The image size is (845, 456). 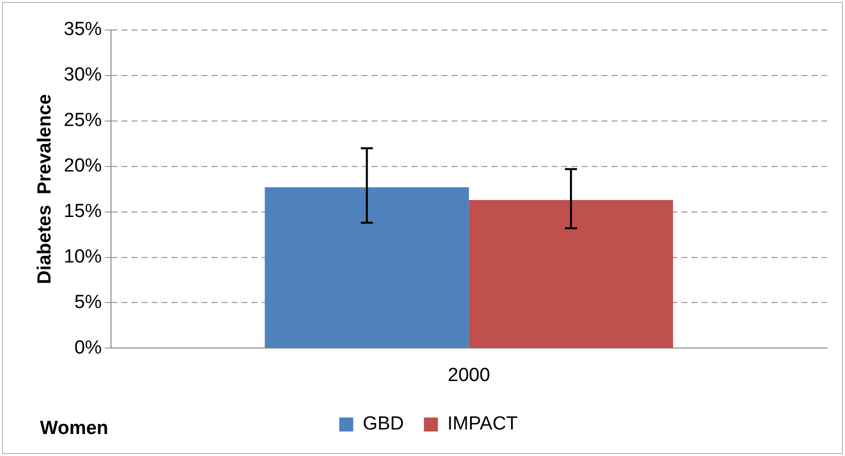 I want to click on x-tick-label: 2000, so click(x=469, y=375).